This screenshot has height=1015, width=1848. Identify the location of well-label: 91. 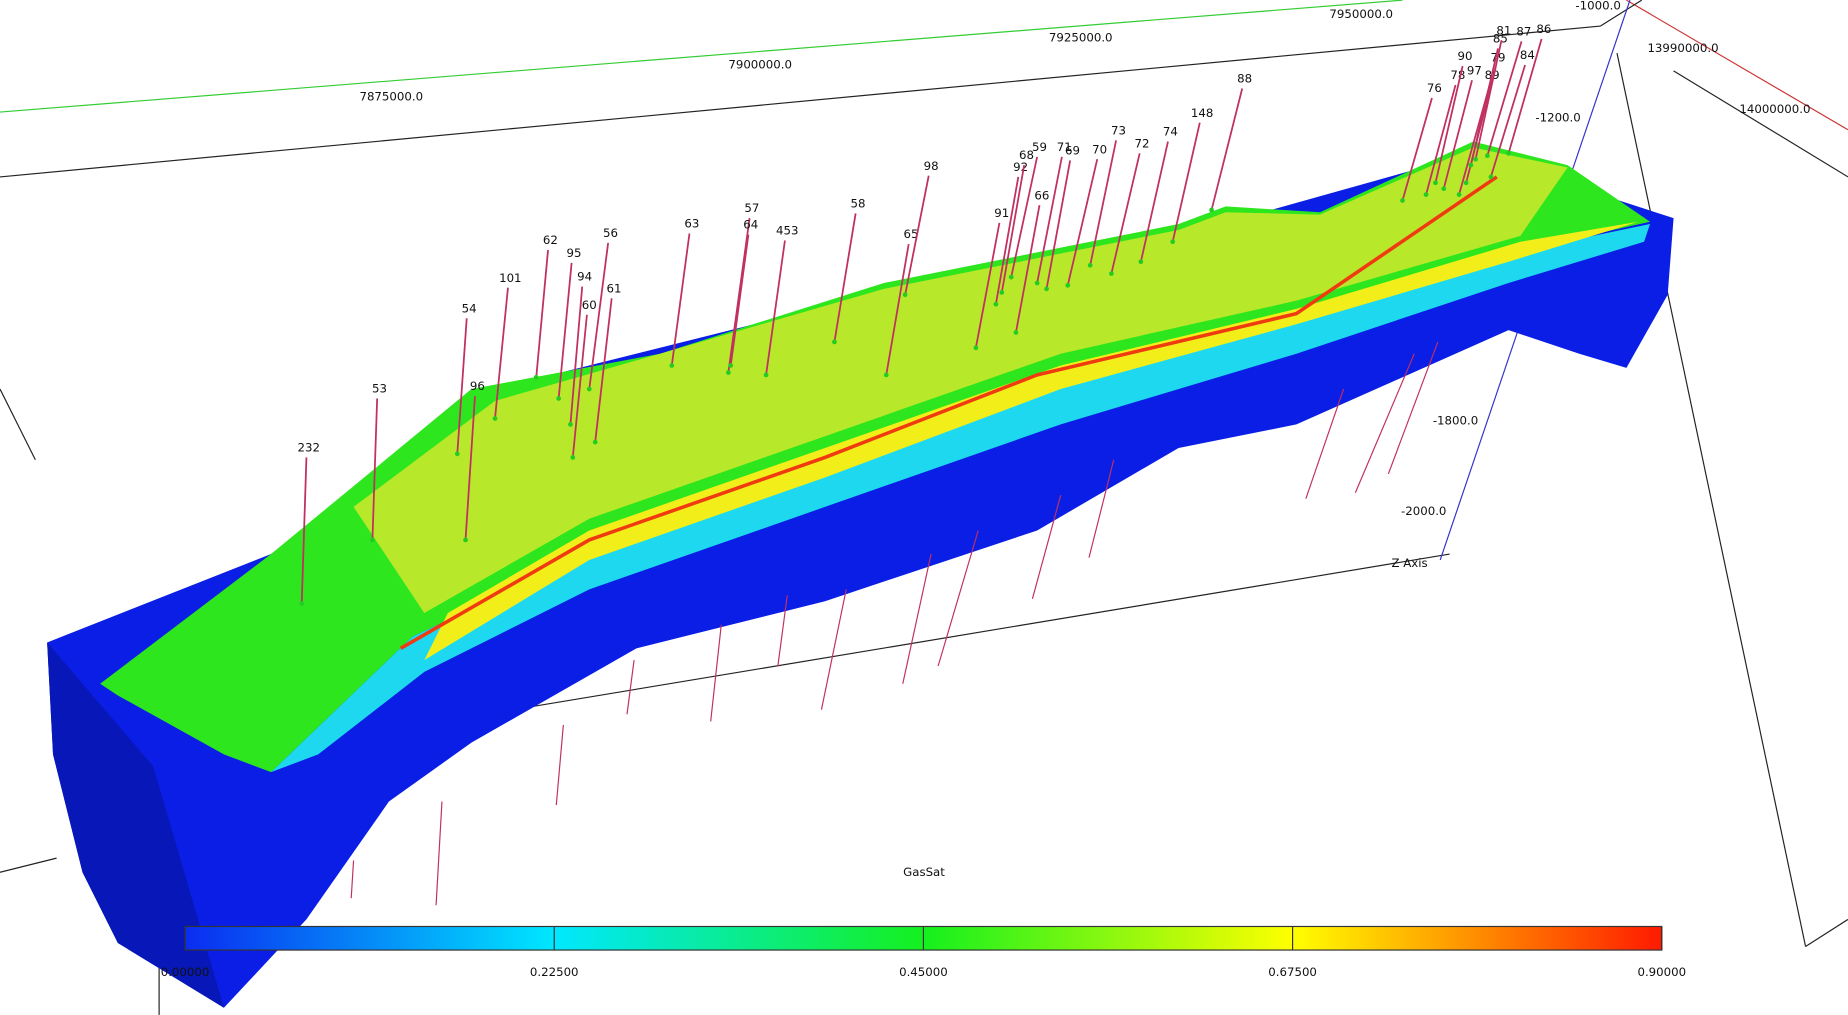
(1001, 213).